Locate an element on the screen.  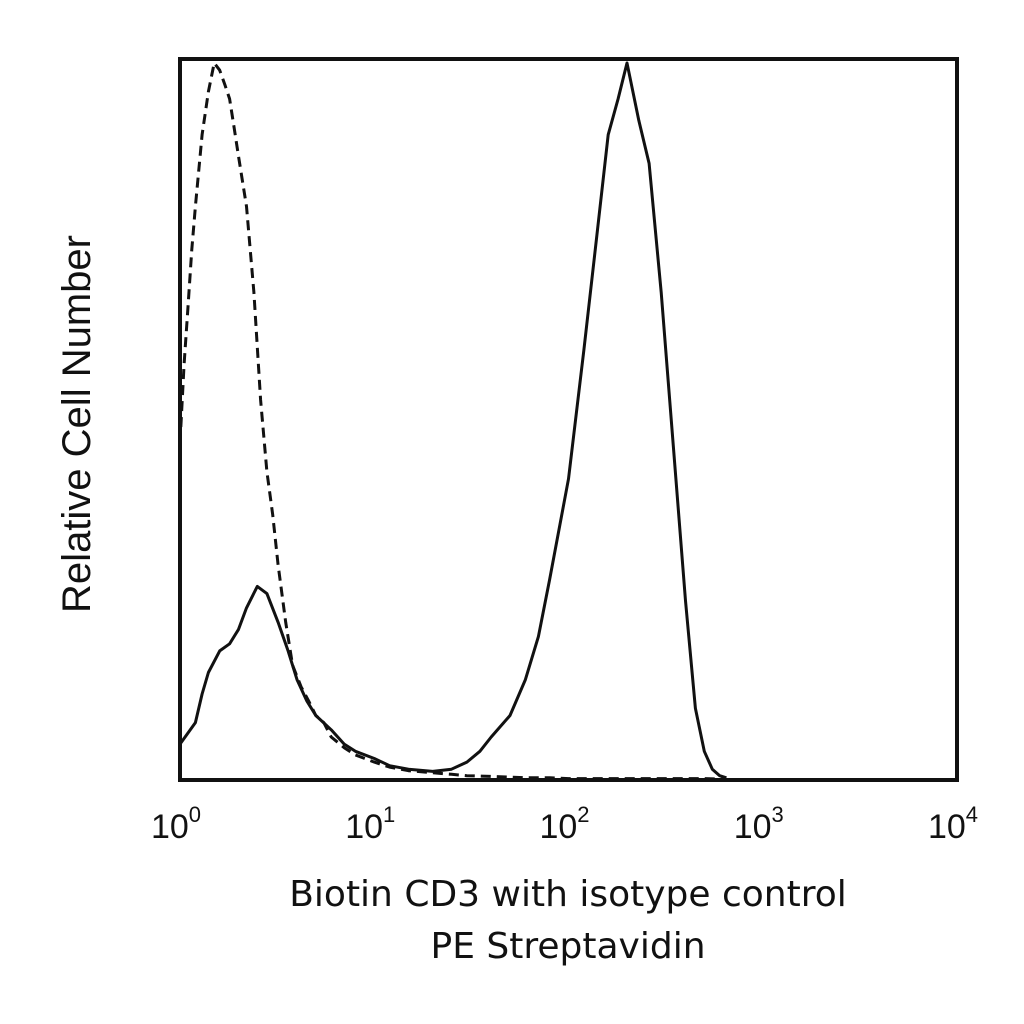
x-tick-label-1: 10¹ is located at coordinates (370, 824).